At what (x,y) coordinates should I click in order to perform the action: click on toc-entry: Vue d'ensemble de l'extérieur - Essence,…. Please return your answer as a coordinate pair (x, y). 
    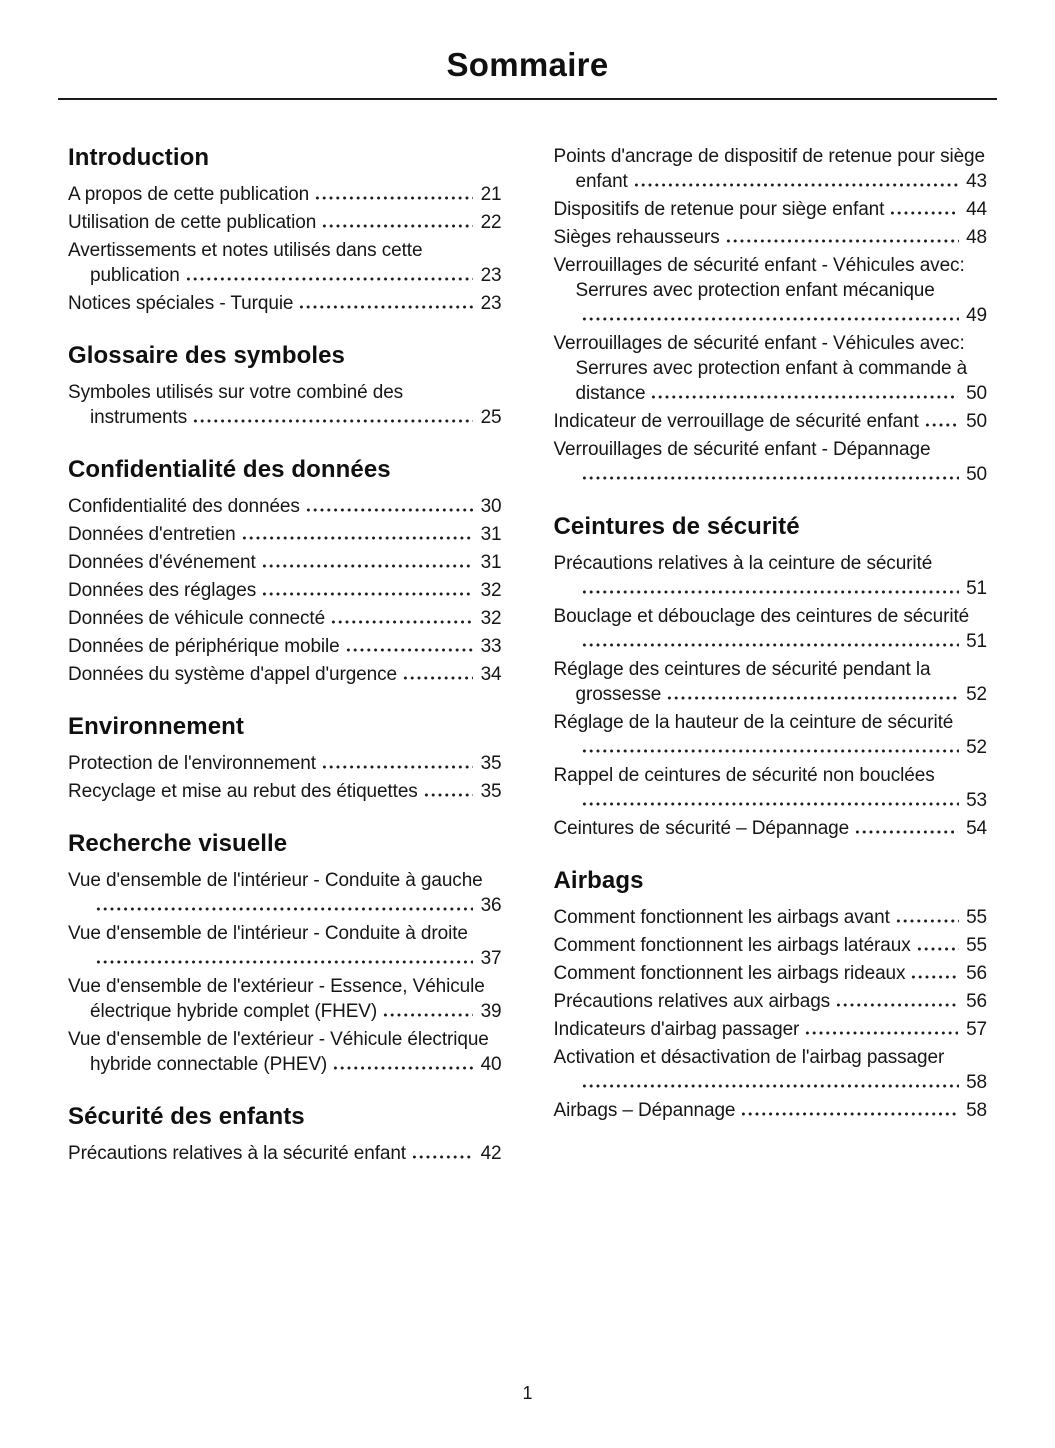
    Looking at the image, I should click on (285, 999).